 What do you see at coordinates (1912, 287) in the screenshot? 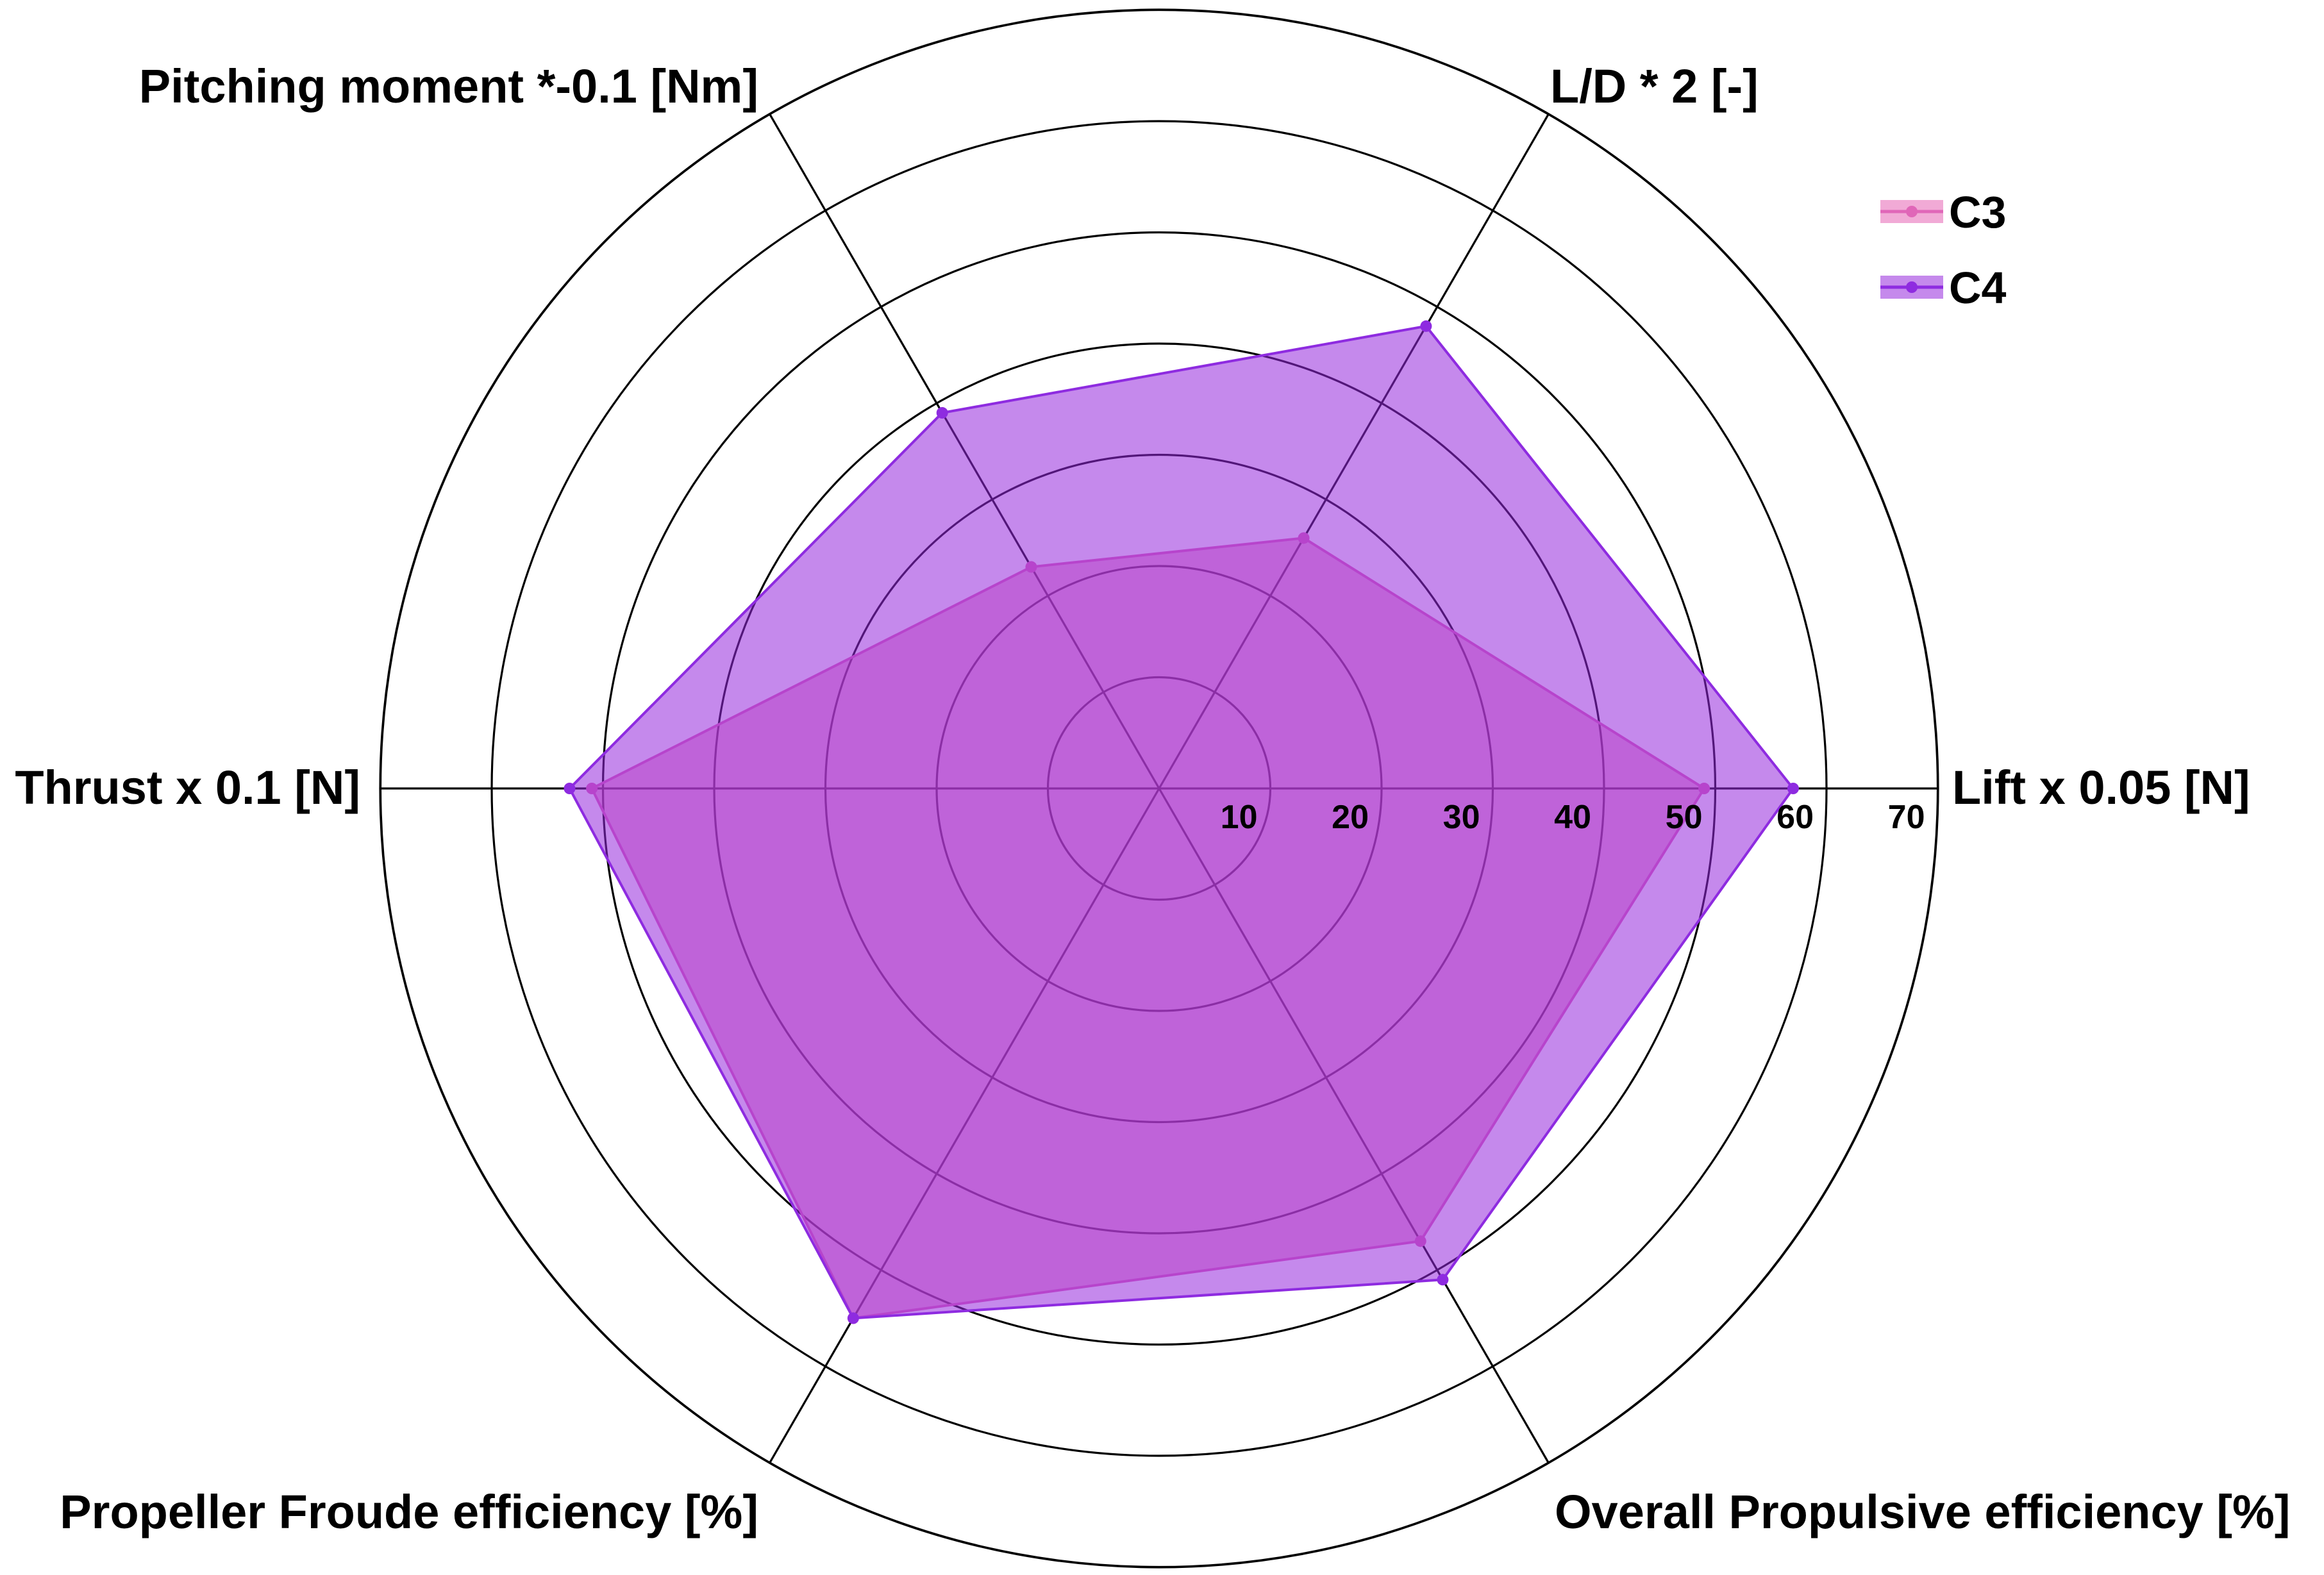
I see `legend-marker-c4` at bounding box center [1912, 287].